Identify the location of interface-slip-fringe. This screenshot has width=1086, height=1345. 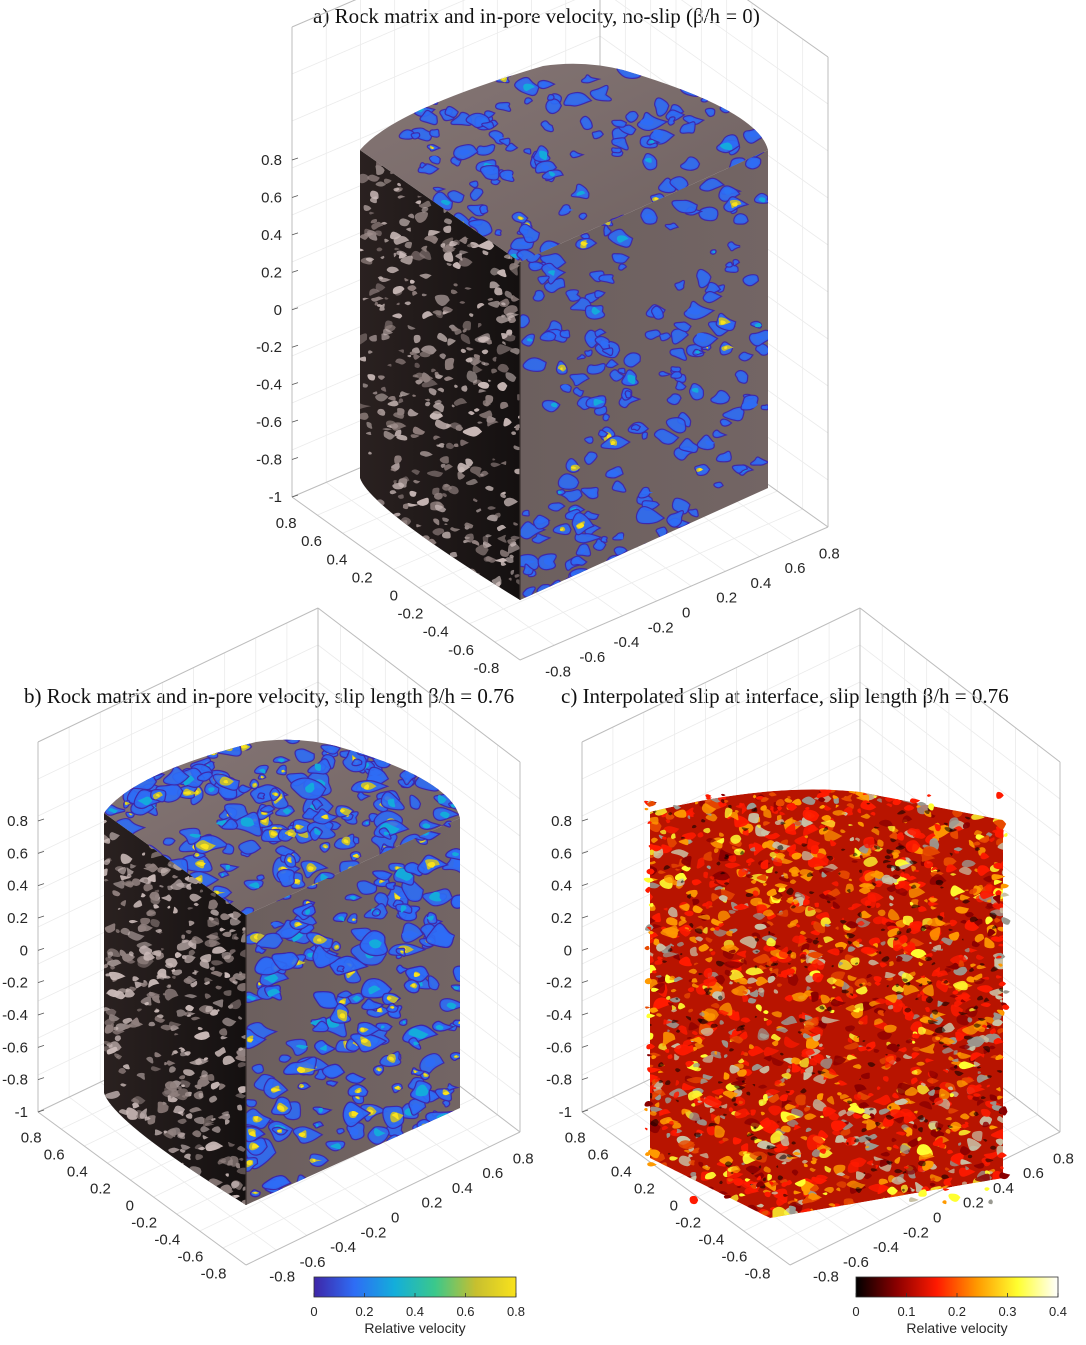
(827, 998).